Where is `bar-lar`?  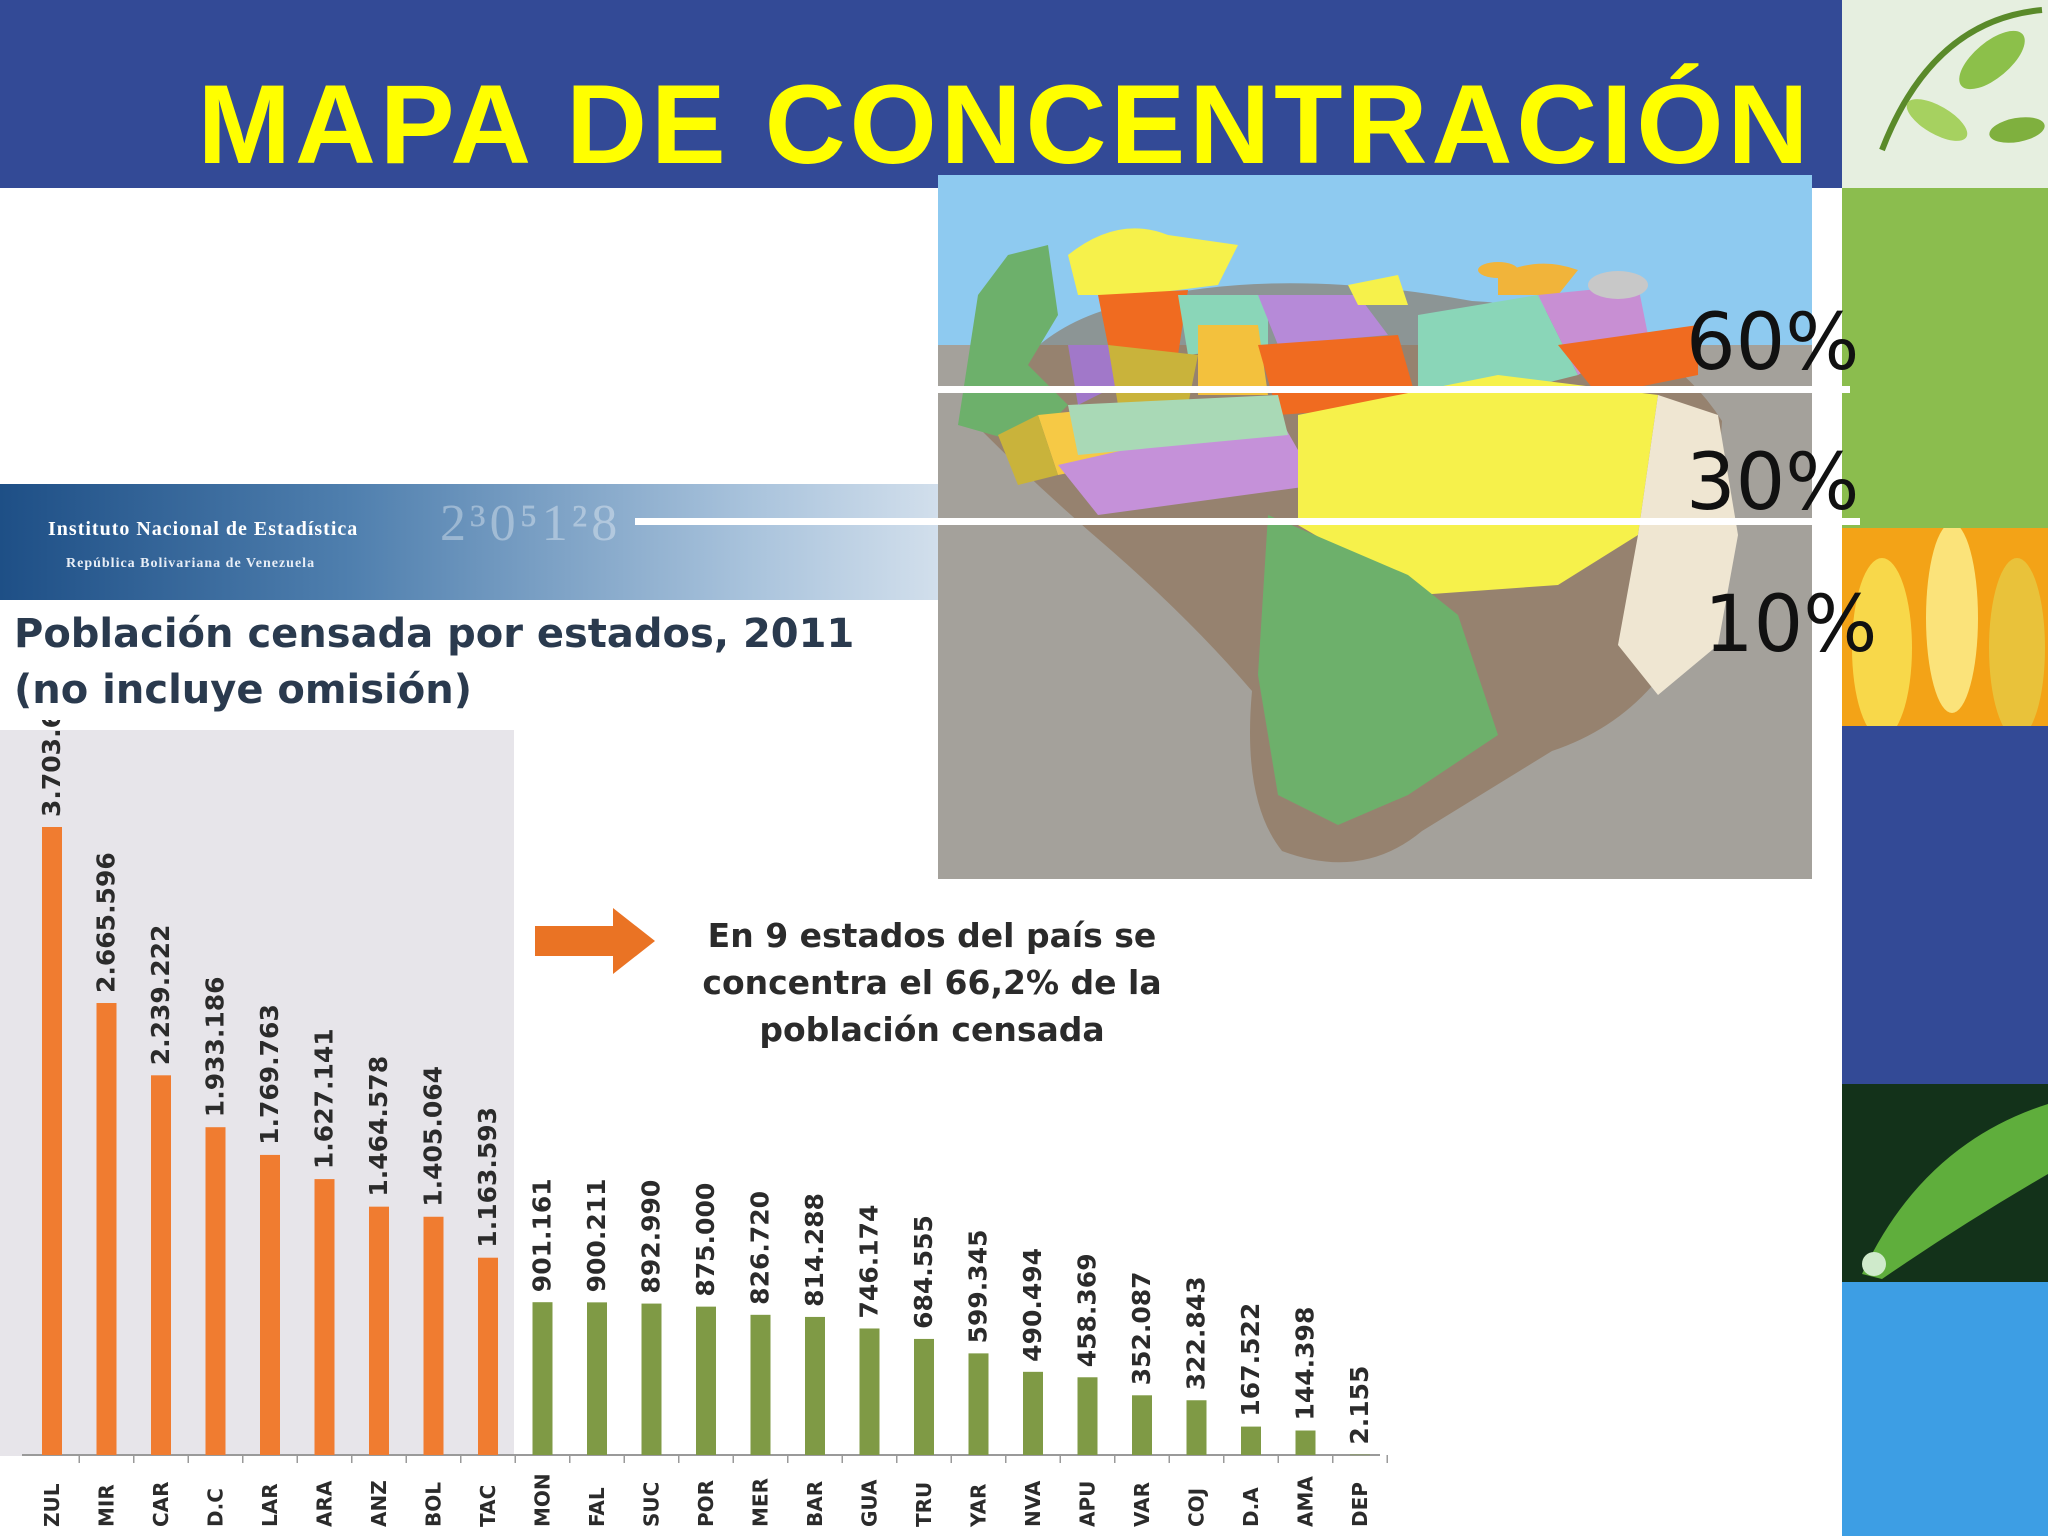
bar-lar is located at coordinates (270, 1304).